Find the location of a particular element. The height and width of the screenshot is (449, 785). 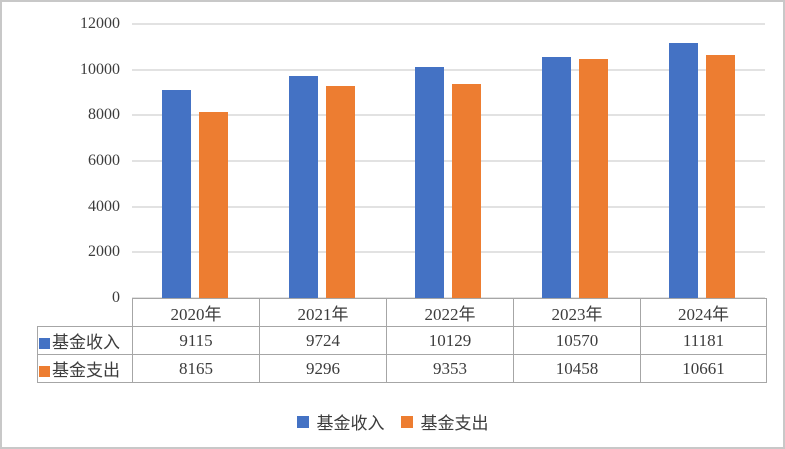

table-header-2024: 2024年 is located at coordinates (703, 312).